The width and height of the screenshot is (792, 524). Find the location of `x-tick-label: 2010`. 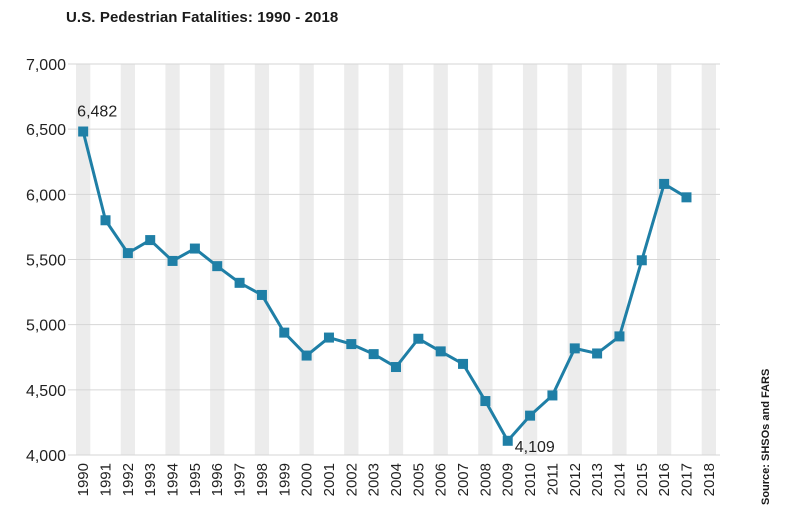

x-tick-label: 2010 is located at coordinates (530, 479).